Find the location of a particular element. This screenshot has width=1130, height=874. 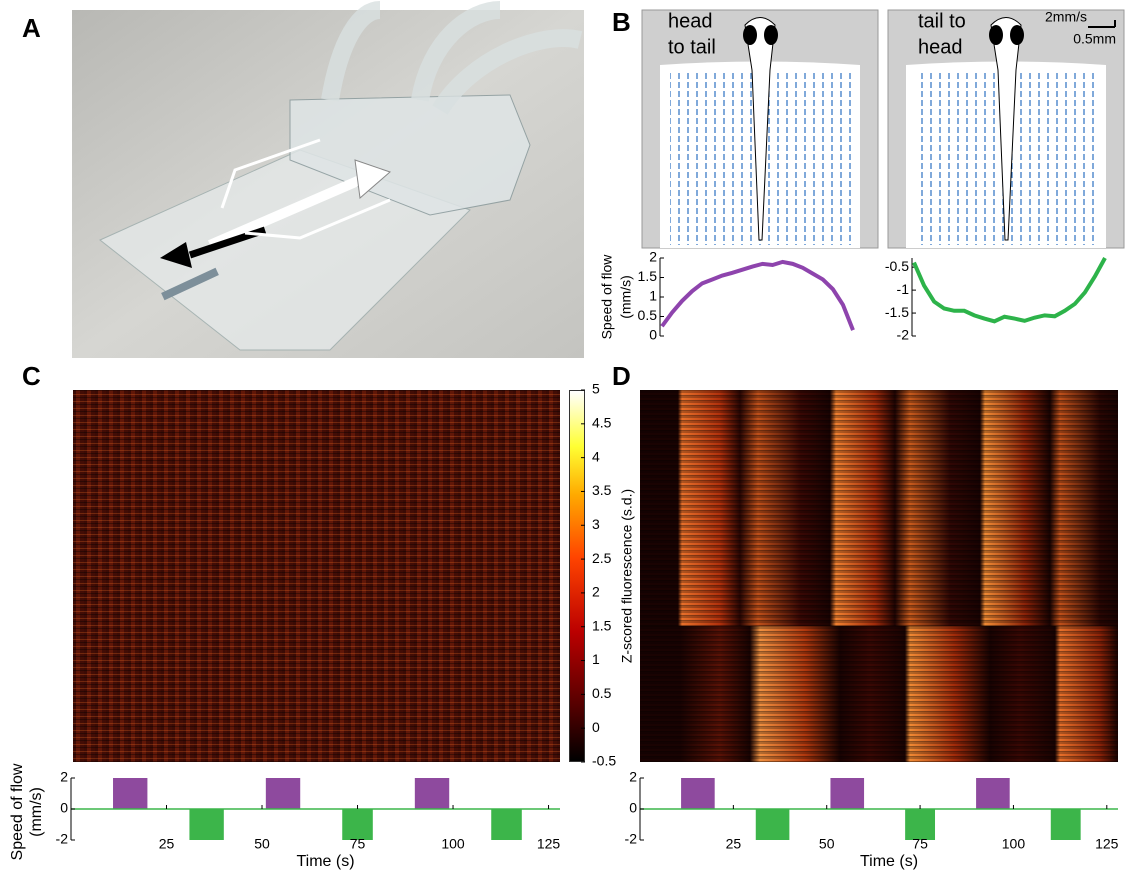

caption: tail to is located at coordinates (942, 21).